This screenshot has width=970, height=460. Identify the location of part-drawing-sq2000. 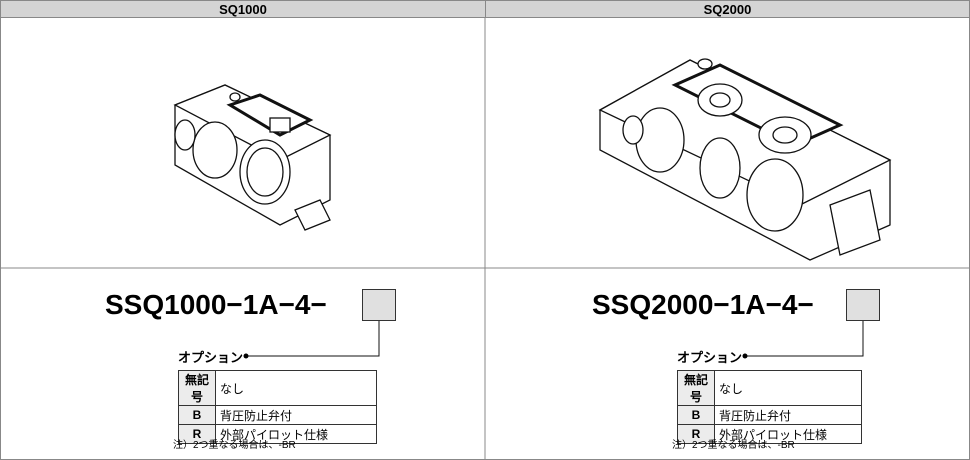
(745, 159).